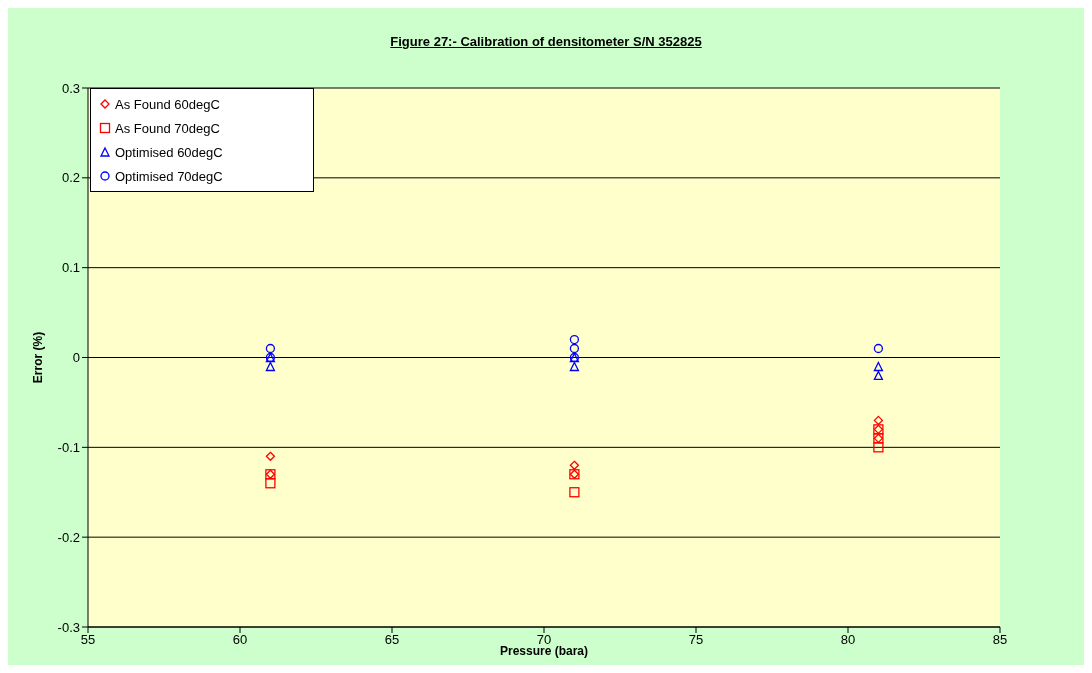  I want to click on x-tick-label: 75, so click(696, 640).